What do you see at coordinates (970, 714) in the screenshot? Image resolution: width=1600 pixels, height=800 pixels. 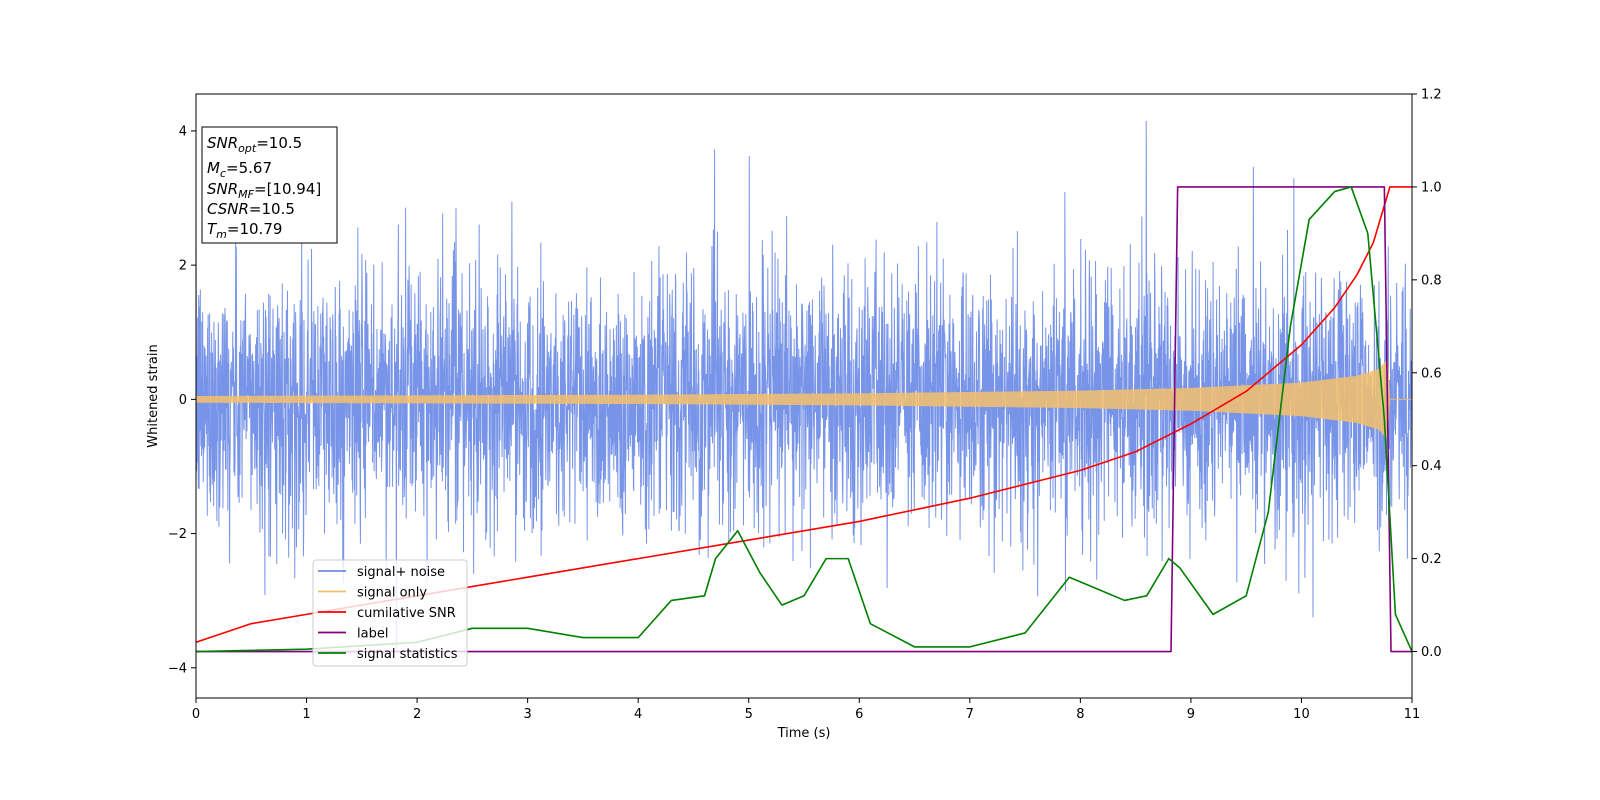 I see `x-tick-label: 7` at bounding box center [970, 714].